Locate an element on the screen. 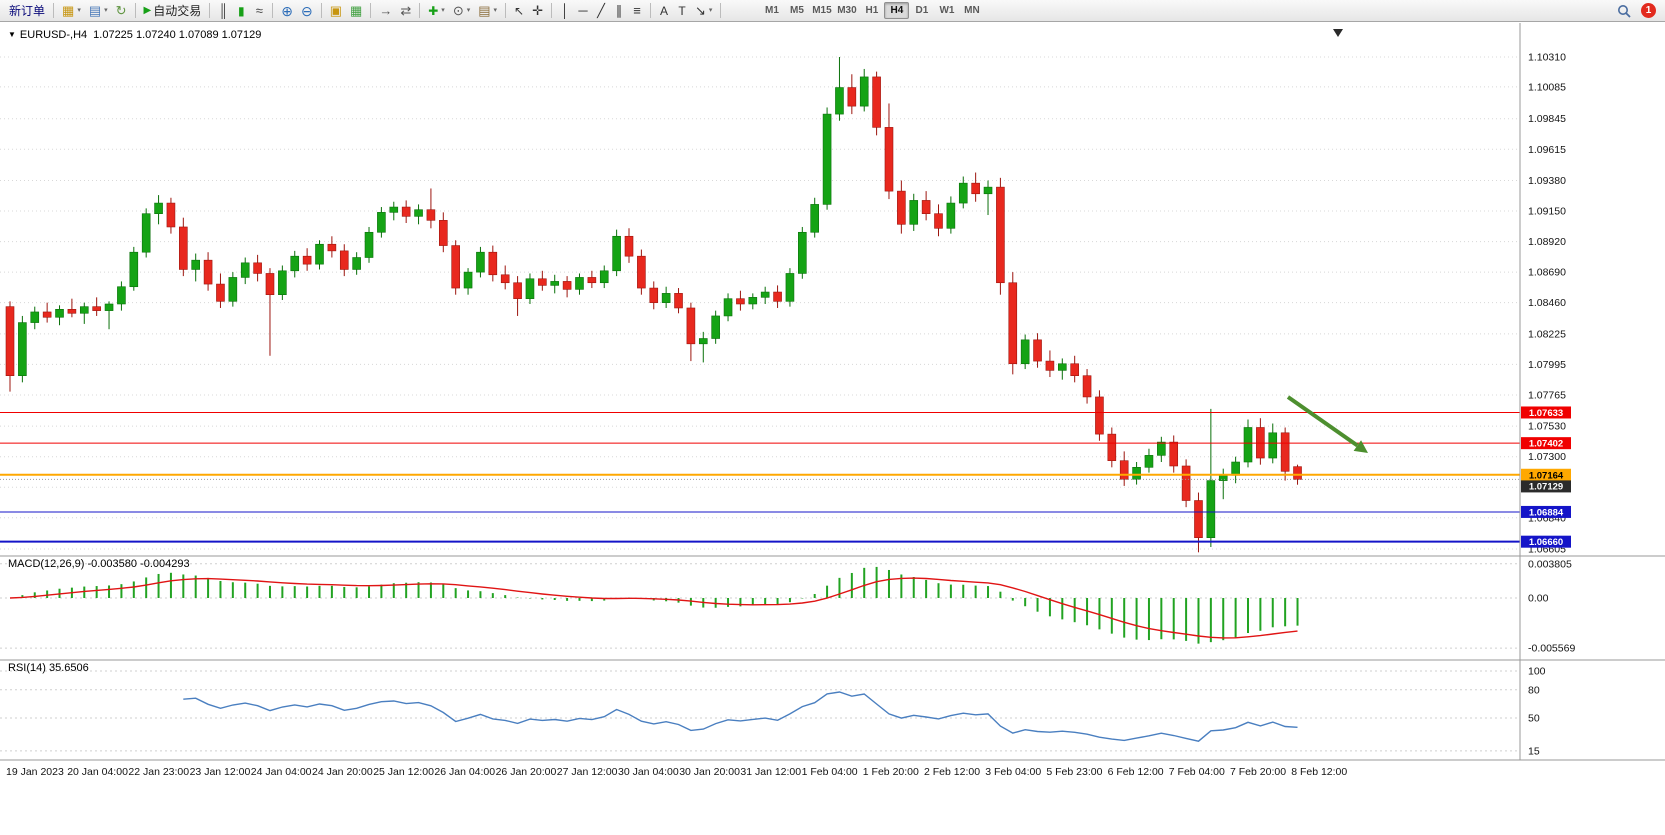  timeframe-m15: M15 is located at coordinates (821, 10).